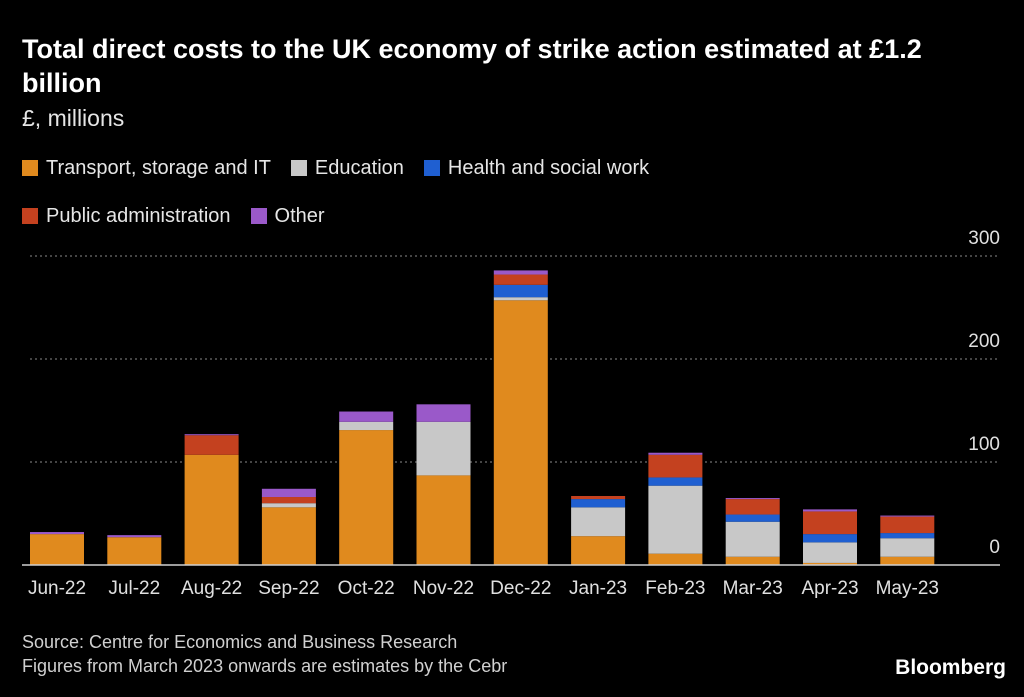 This screenshot has width=1024, height=697. Describe the element at coordinates (520, 299) in the screenshot. I see `bar-segment-dec-22-education` at that location.